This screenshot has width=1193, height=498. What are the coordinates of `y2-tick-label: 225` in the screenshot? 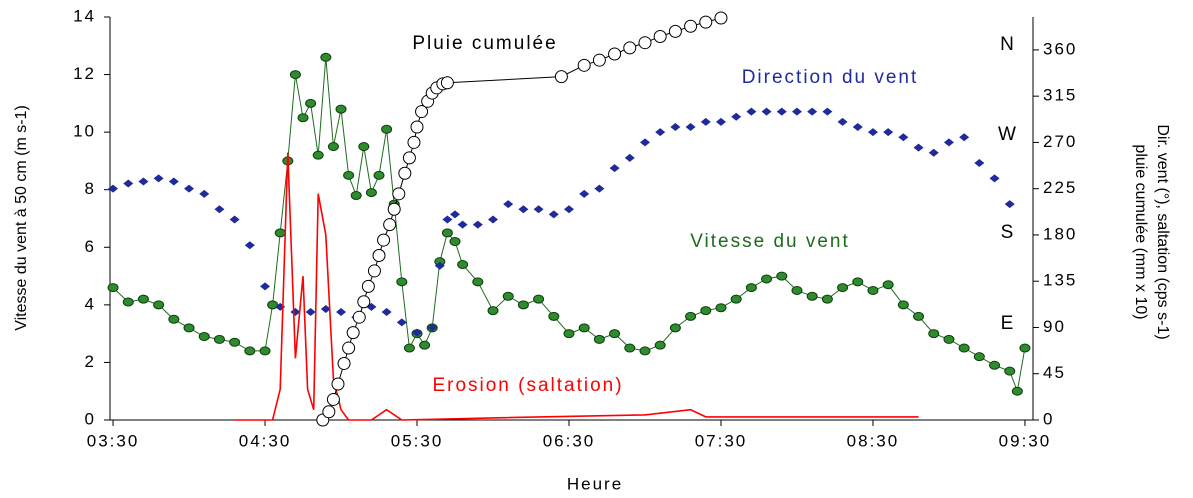 It's located at (1060, 187).